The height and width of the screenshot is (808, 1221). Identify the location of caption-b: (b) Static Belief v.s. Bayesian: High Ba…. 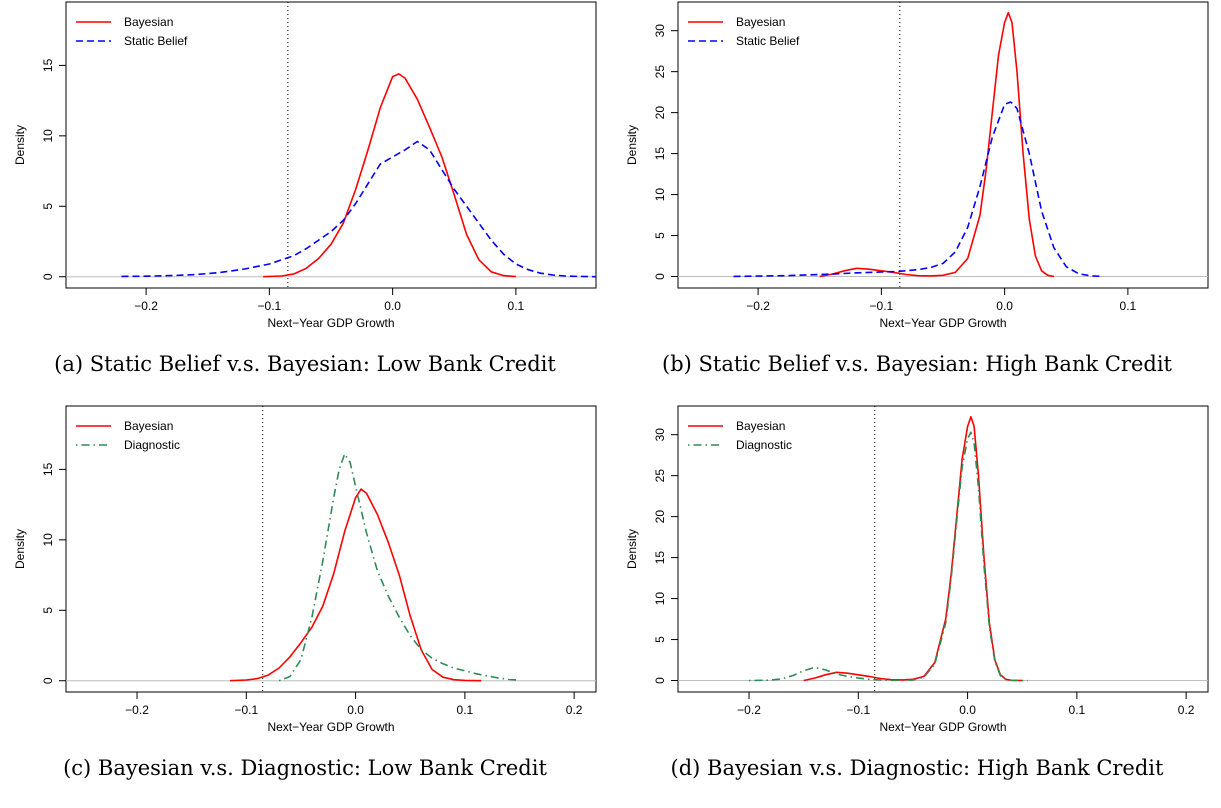
(917, 364).